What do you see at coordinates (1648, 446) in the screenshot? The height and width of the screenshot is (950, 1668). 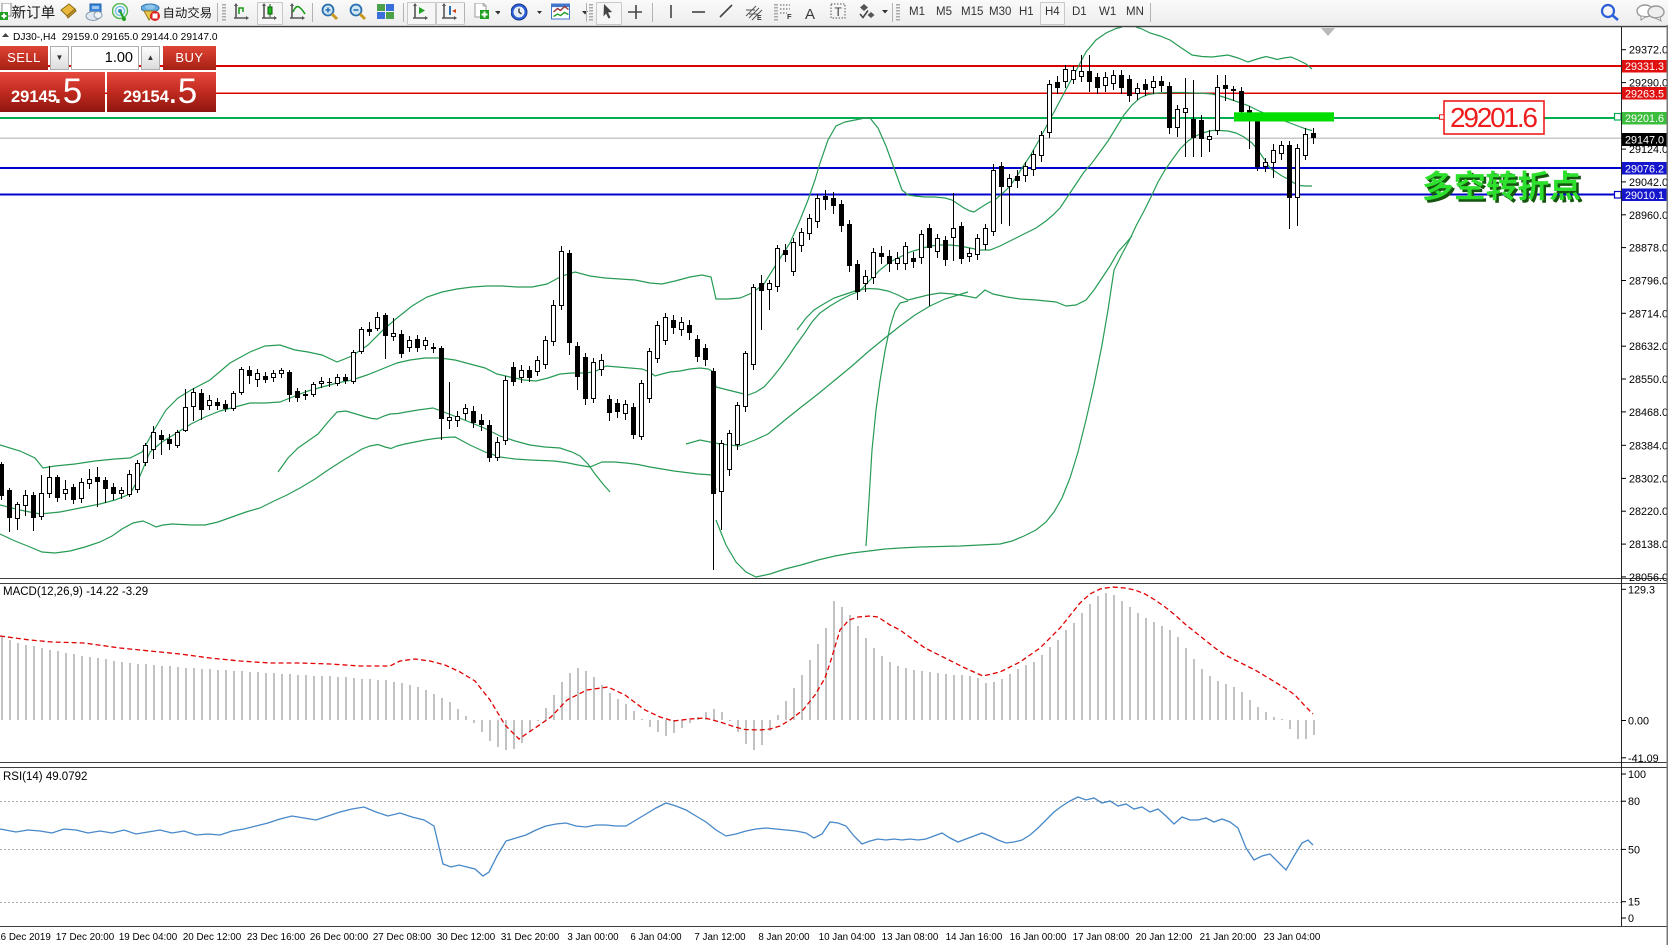 I see `svg-text: 28384.0` at bounding box center [1648, 446].